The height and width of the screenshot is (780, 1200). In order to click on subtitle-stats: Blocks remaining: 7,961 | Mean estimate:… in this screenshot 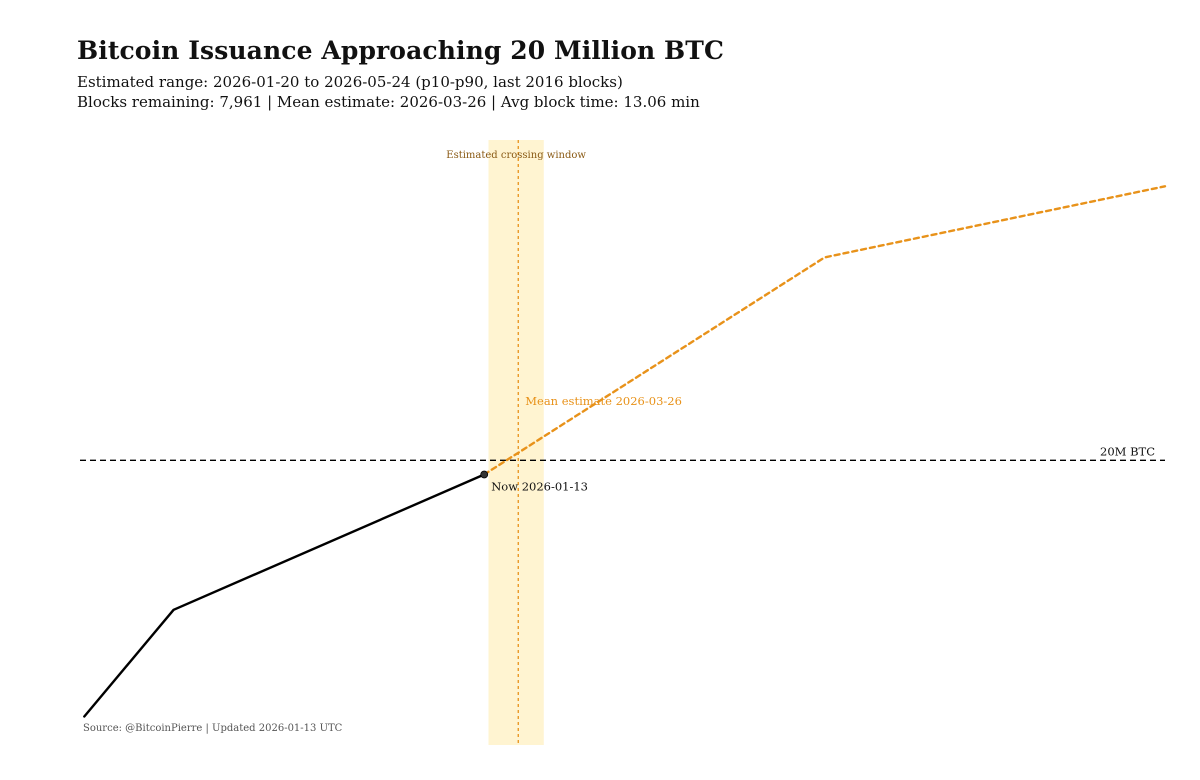, I will do `click(388, 102)`.